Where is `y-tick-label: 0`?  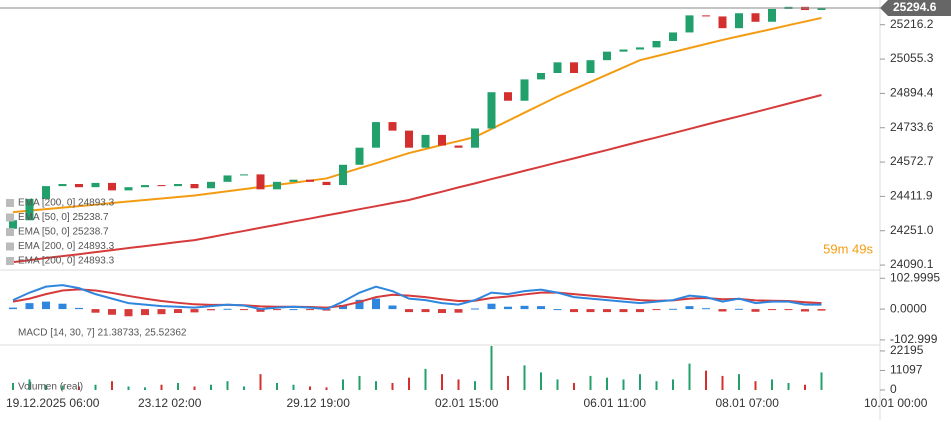
y-tick-label: 0 is located at coordinates (893, 389).